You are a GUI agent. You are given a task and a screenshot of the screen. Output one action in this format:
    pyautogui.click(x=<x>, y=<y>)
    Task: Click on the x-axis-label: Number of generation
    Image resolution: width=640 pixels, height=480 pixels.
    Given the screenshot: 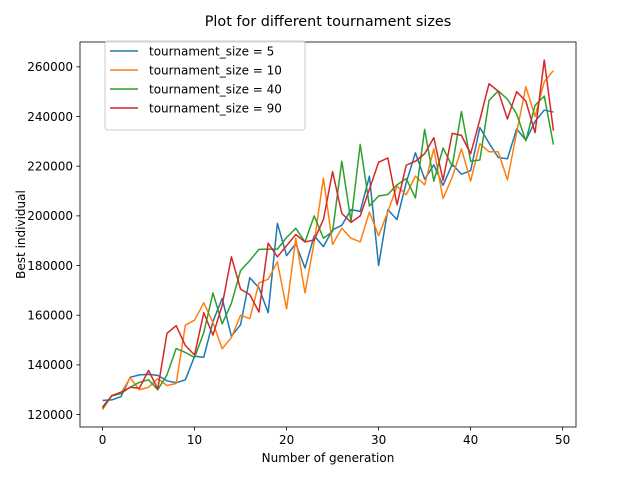 What is the action you would take?
    pyautogui.click(x=328, y=458)
    